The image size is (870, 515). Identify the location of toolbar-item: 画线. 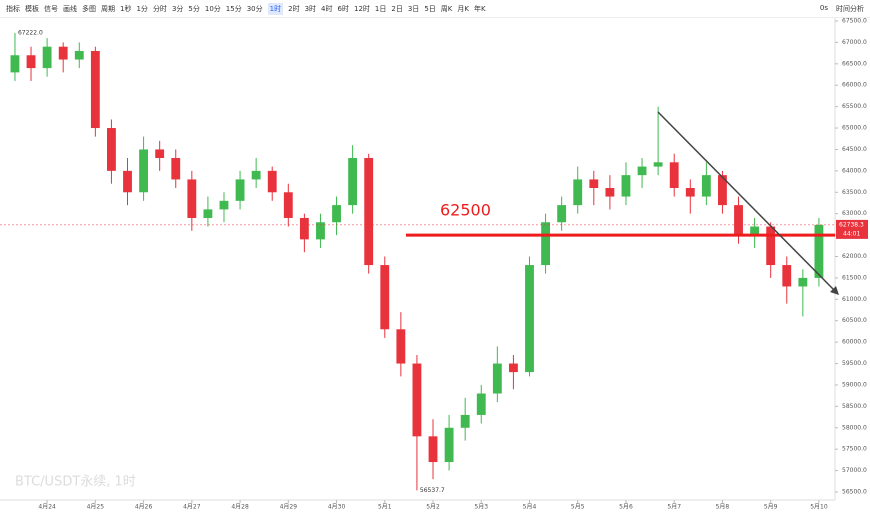
(70, 8).